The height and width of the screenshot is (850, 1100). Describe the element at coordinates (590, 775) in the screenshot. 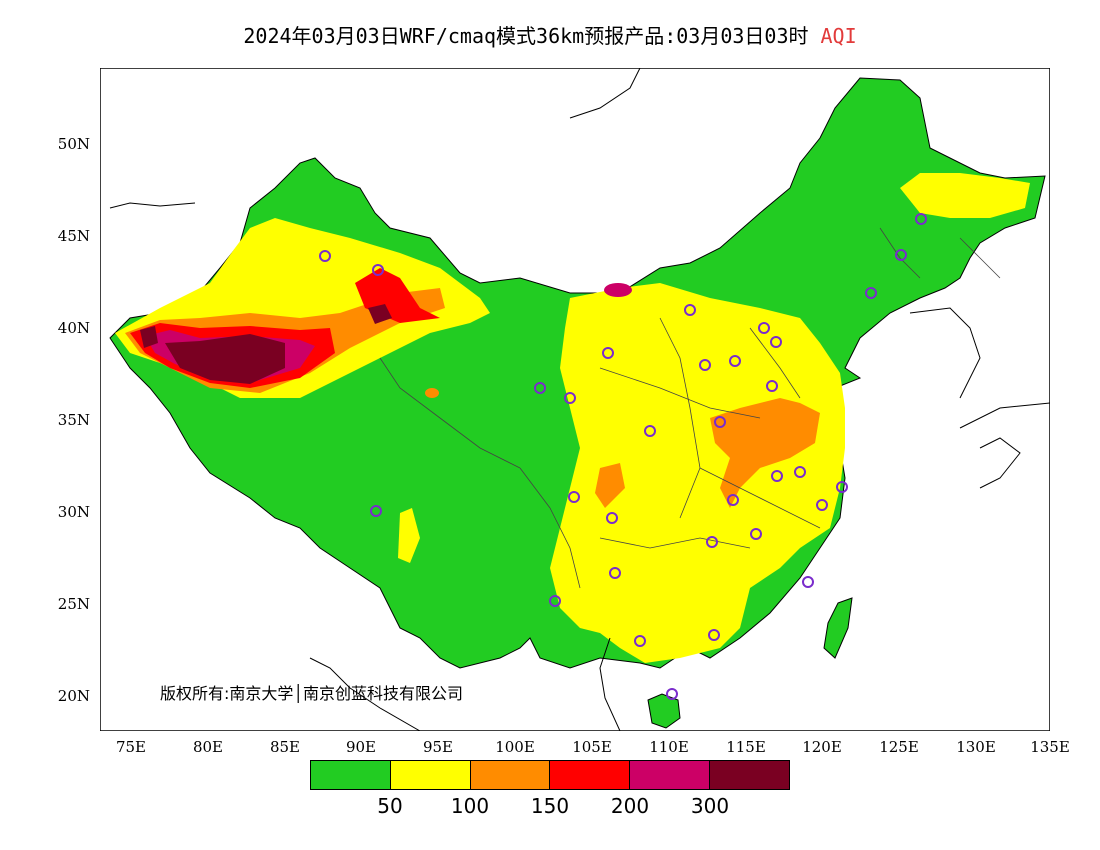

I see `legend-swatch-unhealthy` at that location.